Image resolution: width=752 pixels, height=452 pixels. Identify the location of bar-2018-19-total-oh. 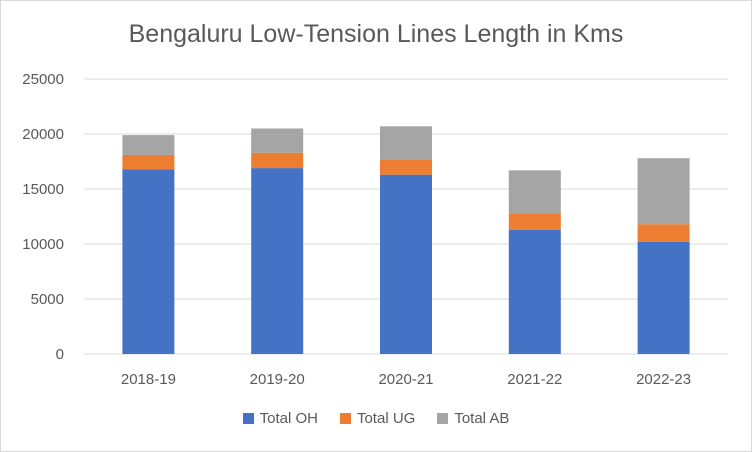
(148, 261).